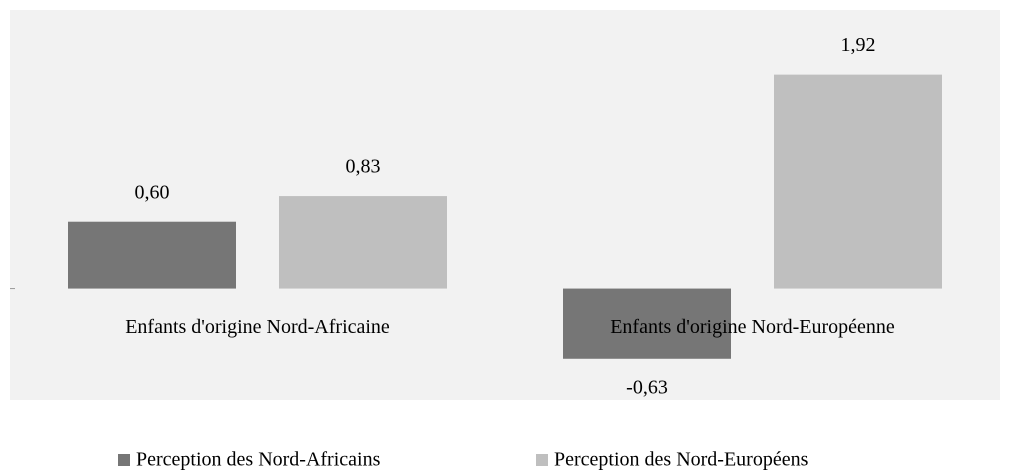  I want to click on x-tick-label: Enfants d'origine Nord-Africaine, so click(257, 327).